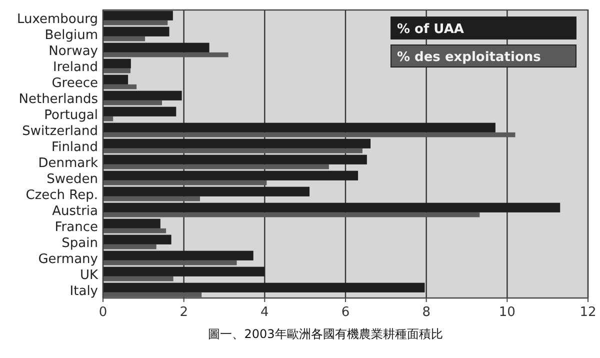 This screenshot has width=600, height=358. I want to click on text: 圖一、2003年歐洲各國有機農業耕種面積比, so click(325, 334).